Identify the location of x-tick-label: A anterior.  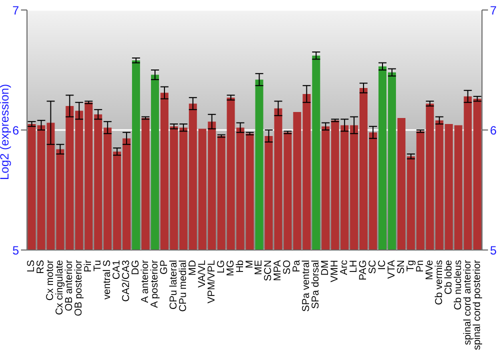
(145, 281).